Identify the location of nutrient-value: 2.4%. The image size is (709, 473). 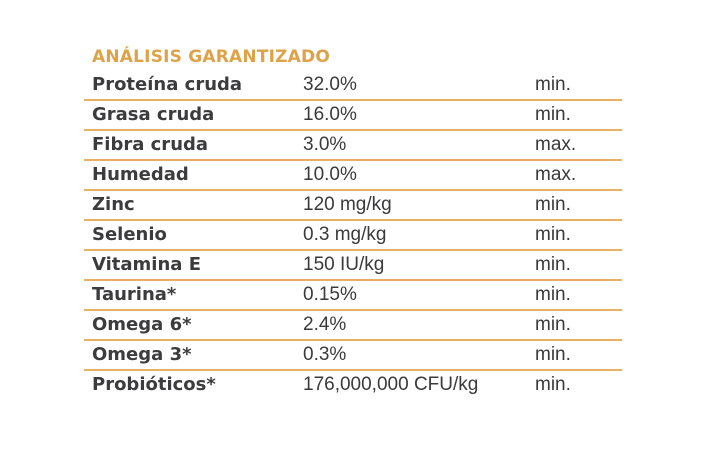
(325, 324).